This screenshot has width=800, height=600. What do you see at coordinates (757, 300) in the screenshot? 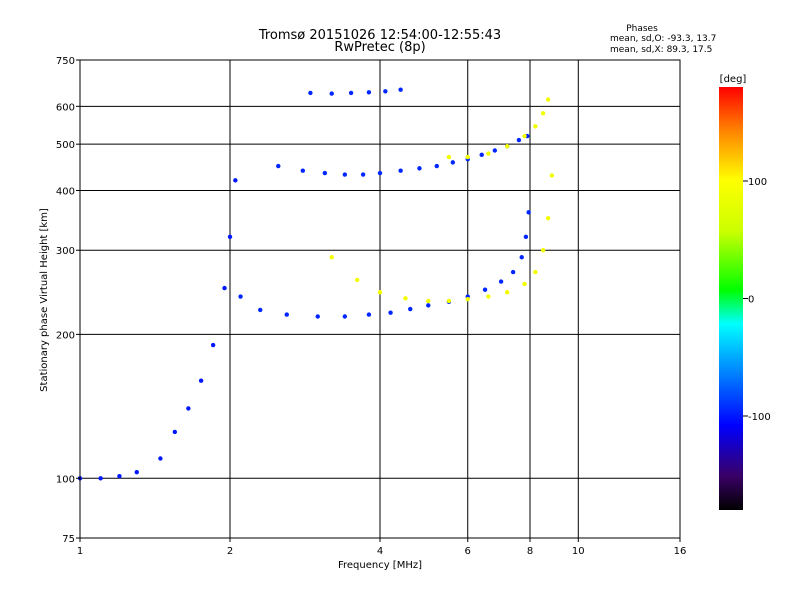
I see `colorbar-ticks: 100 0 -100` at bounding box center [757, 300].